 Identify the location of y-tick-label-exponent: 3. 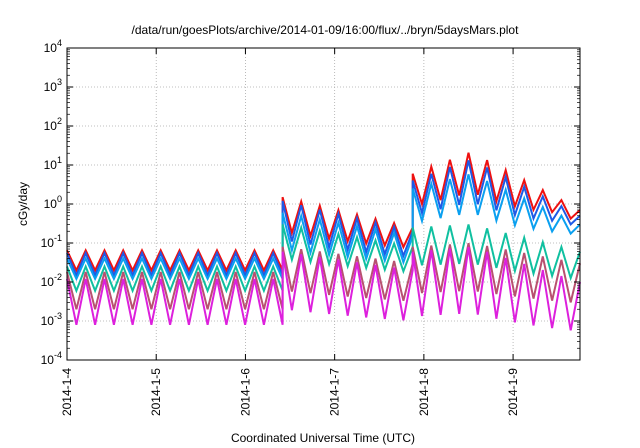
(59, 82).